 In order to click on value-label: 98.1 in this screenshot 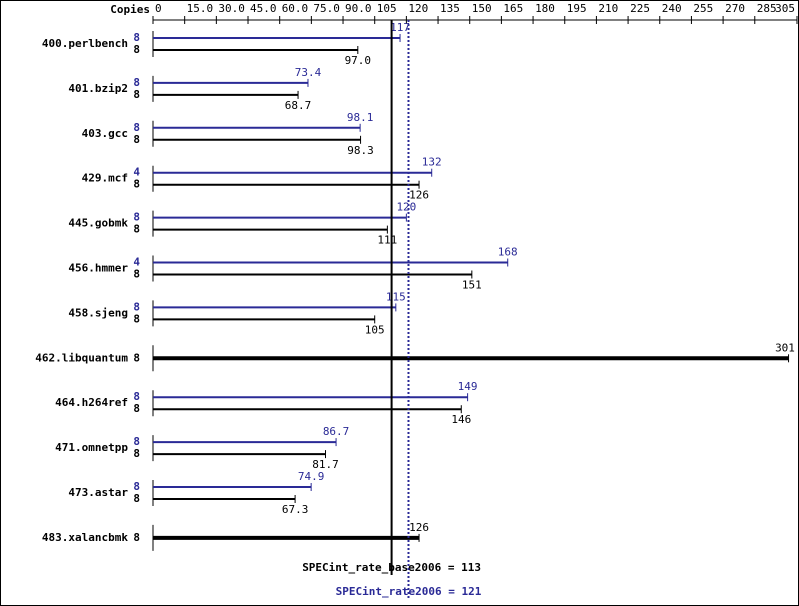, I will do `click(360, 117)`.